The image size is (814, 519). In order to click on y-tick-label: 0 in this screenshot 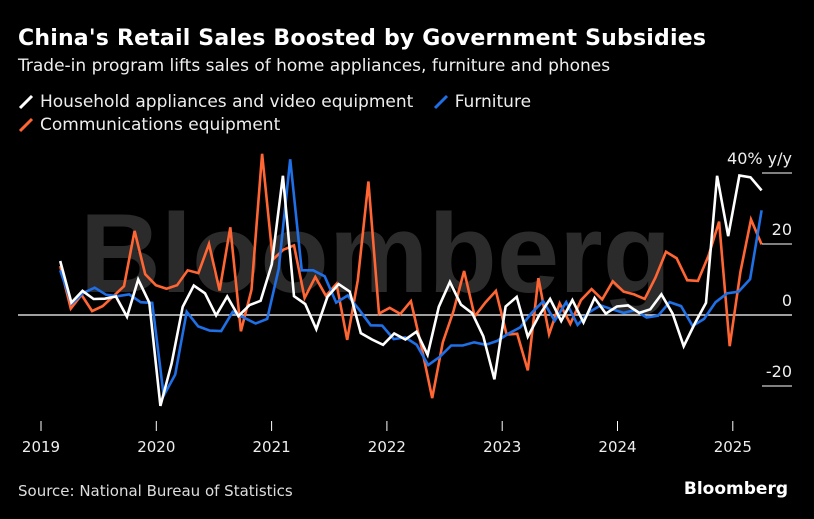, I will do `click(787, 300)`.